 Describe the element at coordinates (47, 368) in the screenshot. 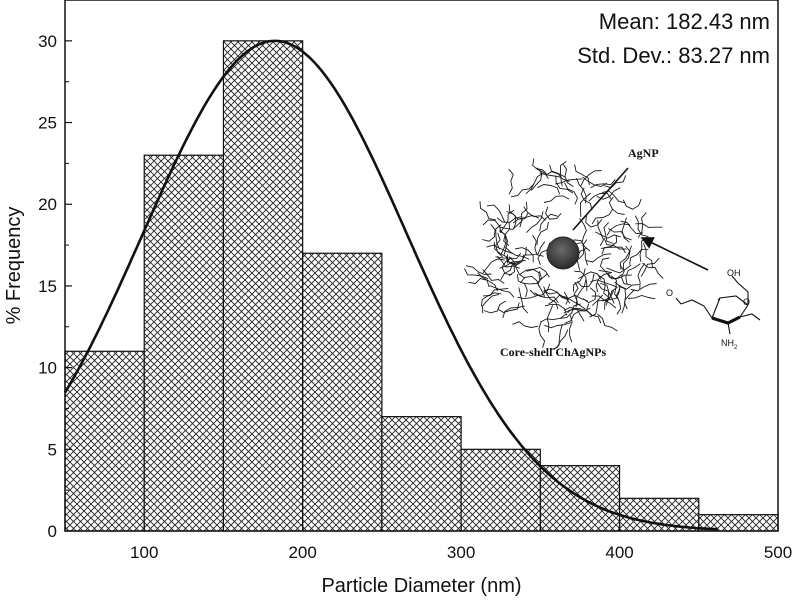

I see `y-tick-label: 10` at that location.